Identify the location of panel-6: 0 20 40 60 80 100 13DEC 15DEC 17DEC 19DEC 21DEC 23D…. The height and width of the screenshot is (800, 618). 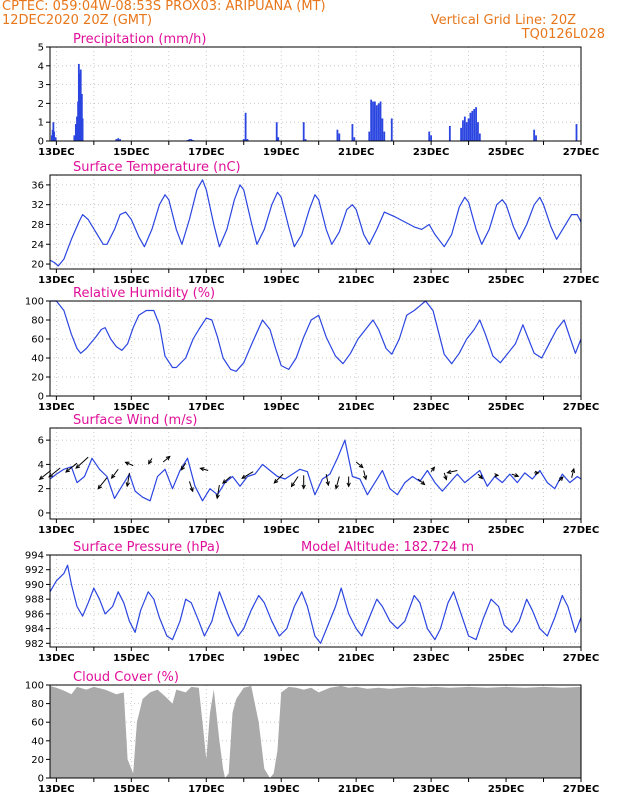
(312, 732).